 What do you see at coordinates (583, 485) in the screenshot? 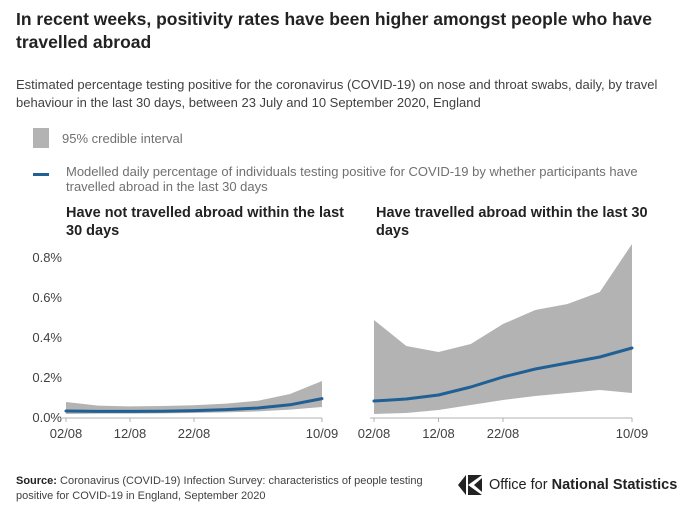
I see `ons-logo-text: Office for National Statistics` at bounding box center [583, 485].